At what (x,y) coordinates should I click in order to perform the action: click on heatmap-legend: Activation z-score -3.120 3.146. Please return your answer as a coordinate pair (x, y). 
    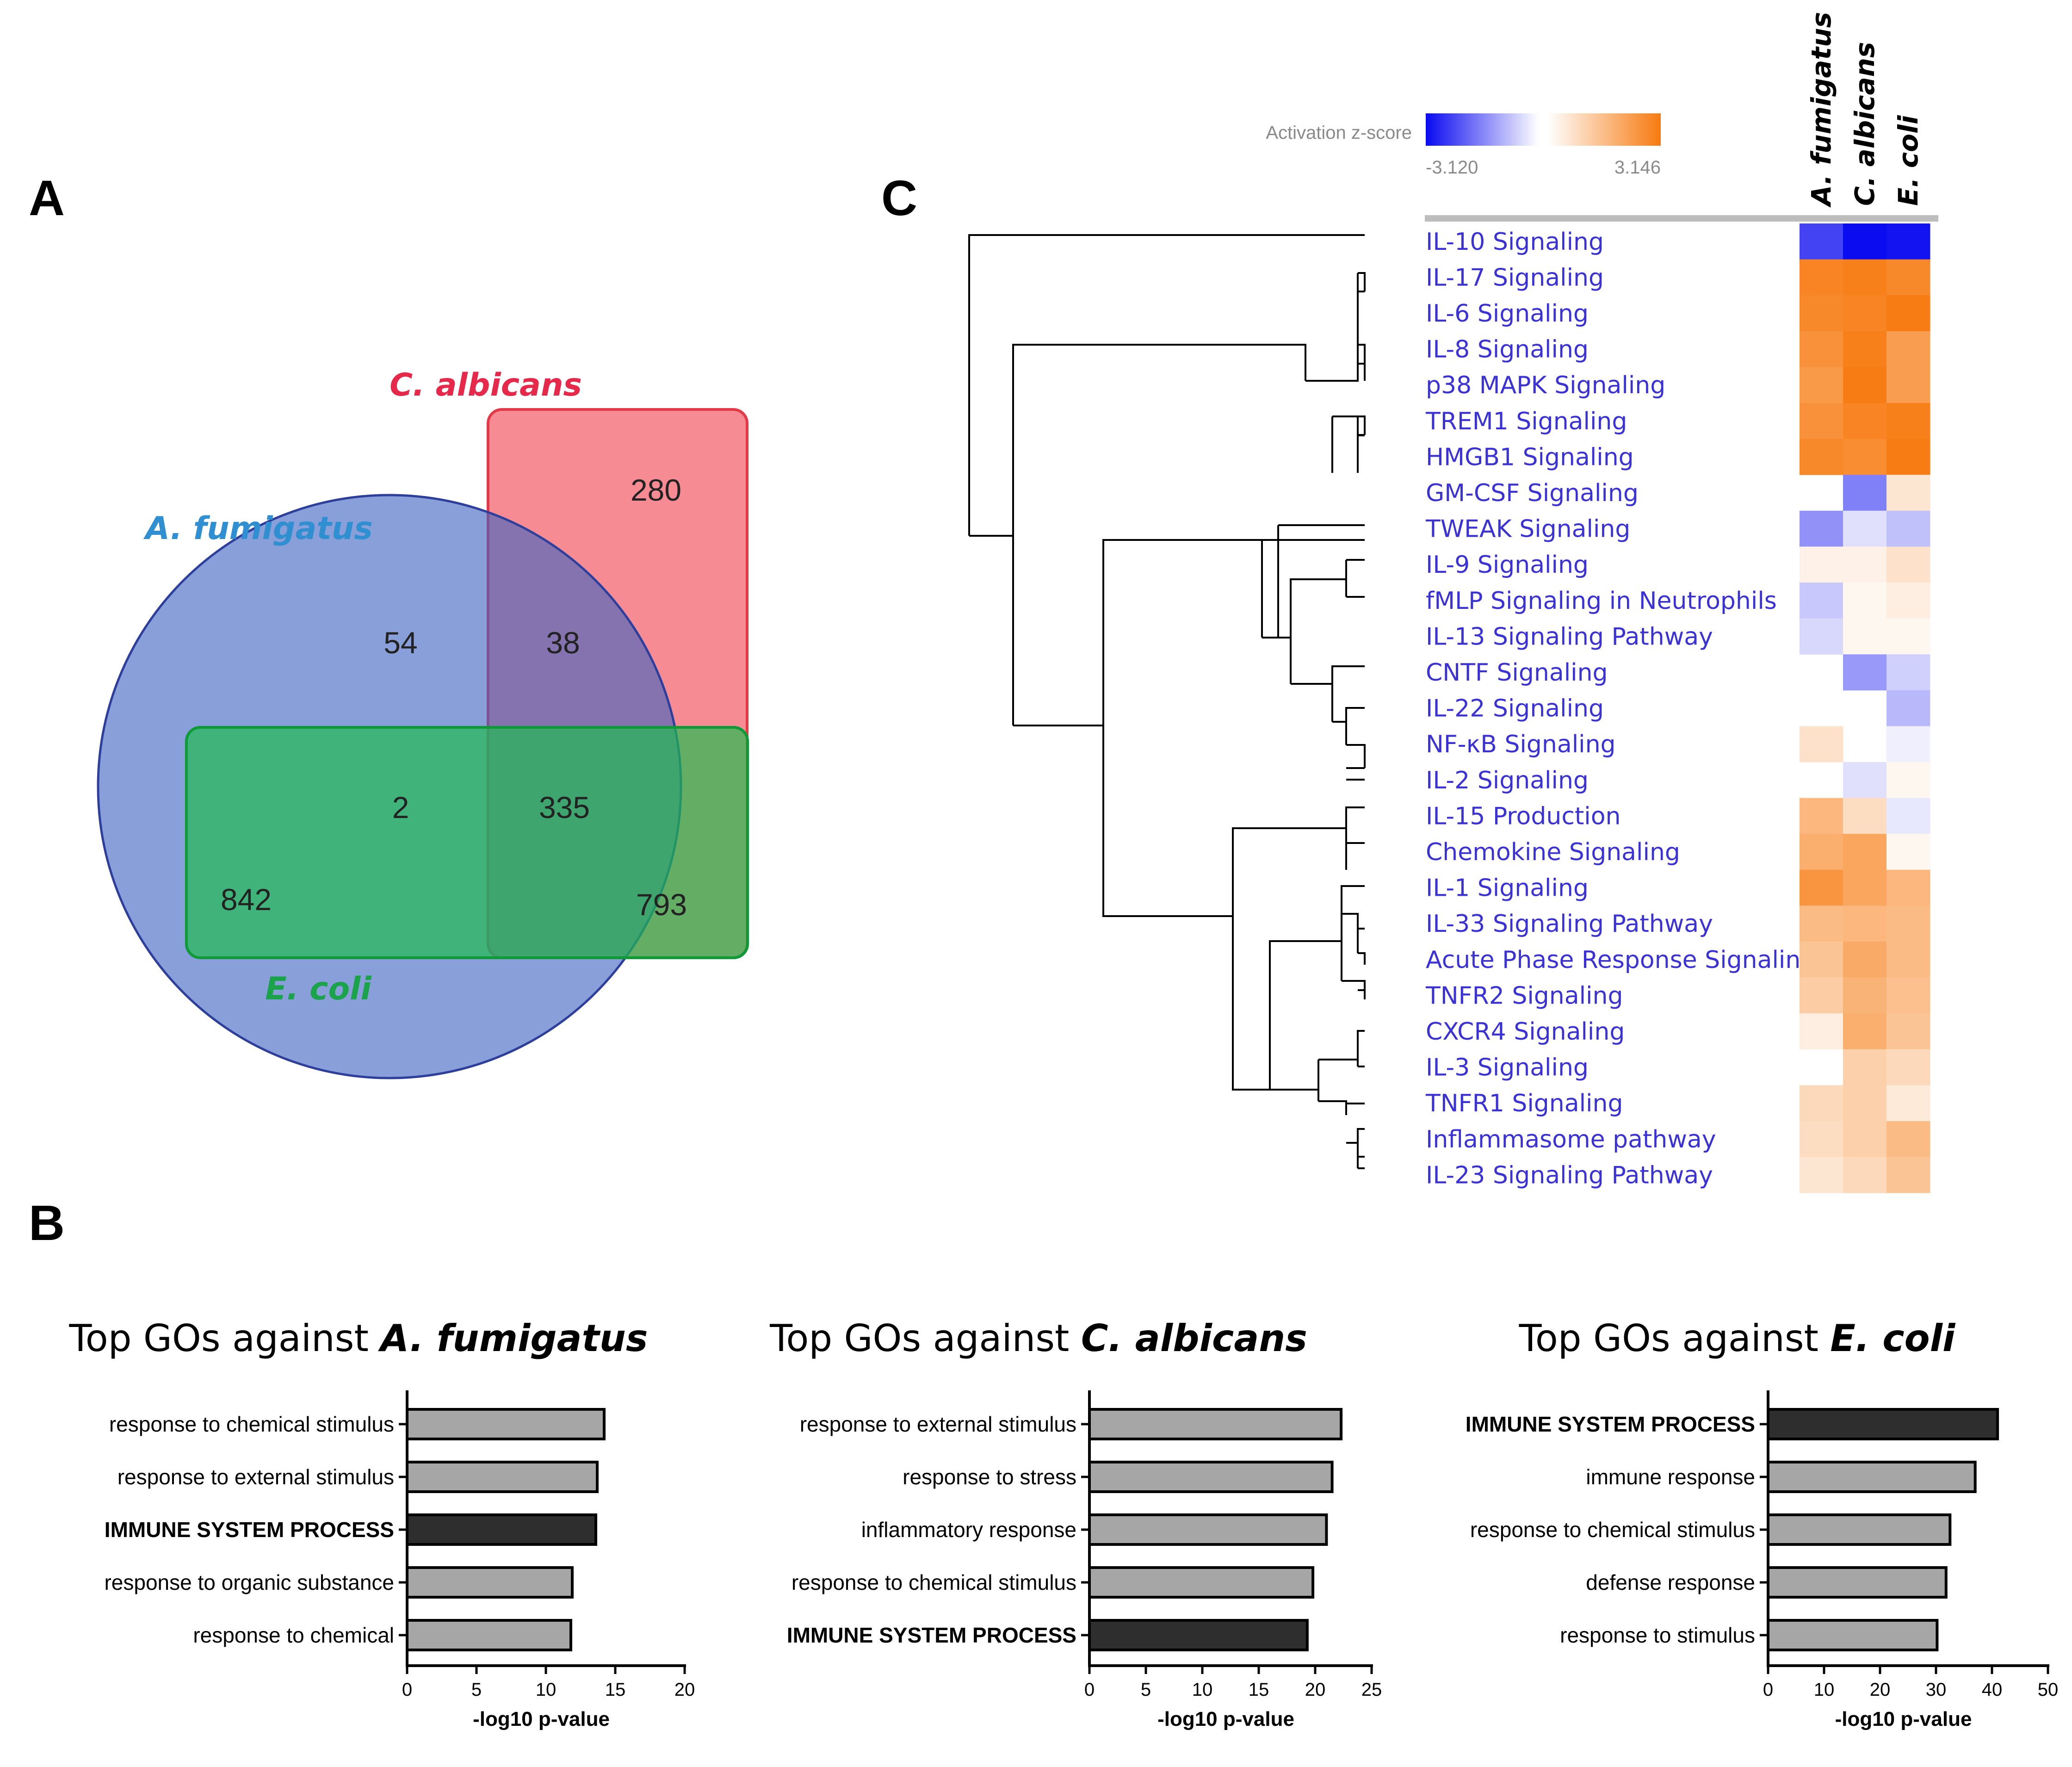
    Looking at the image, I should click on (1463, 145).